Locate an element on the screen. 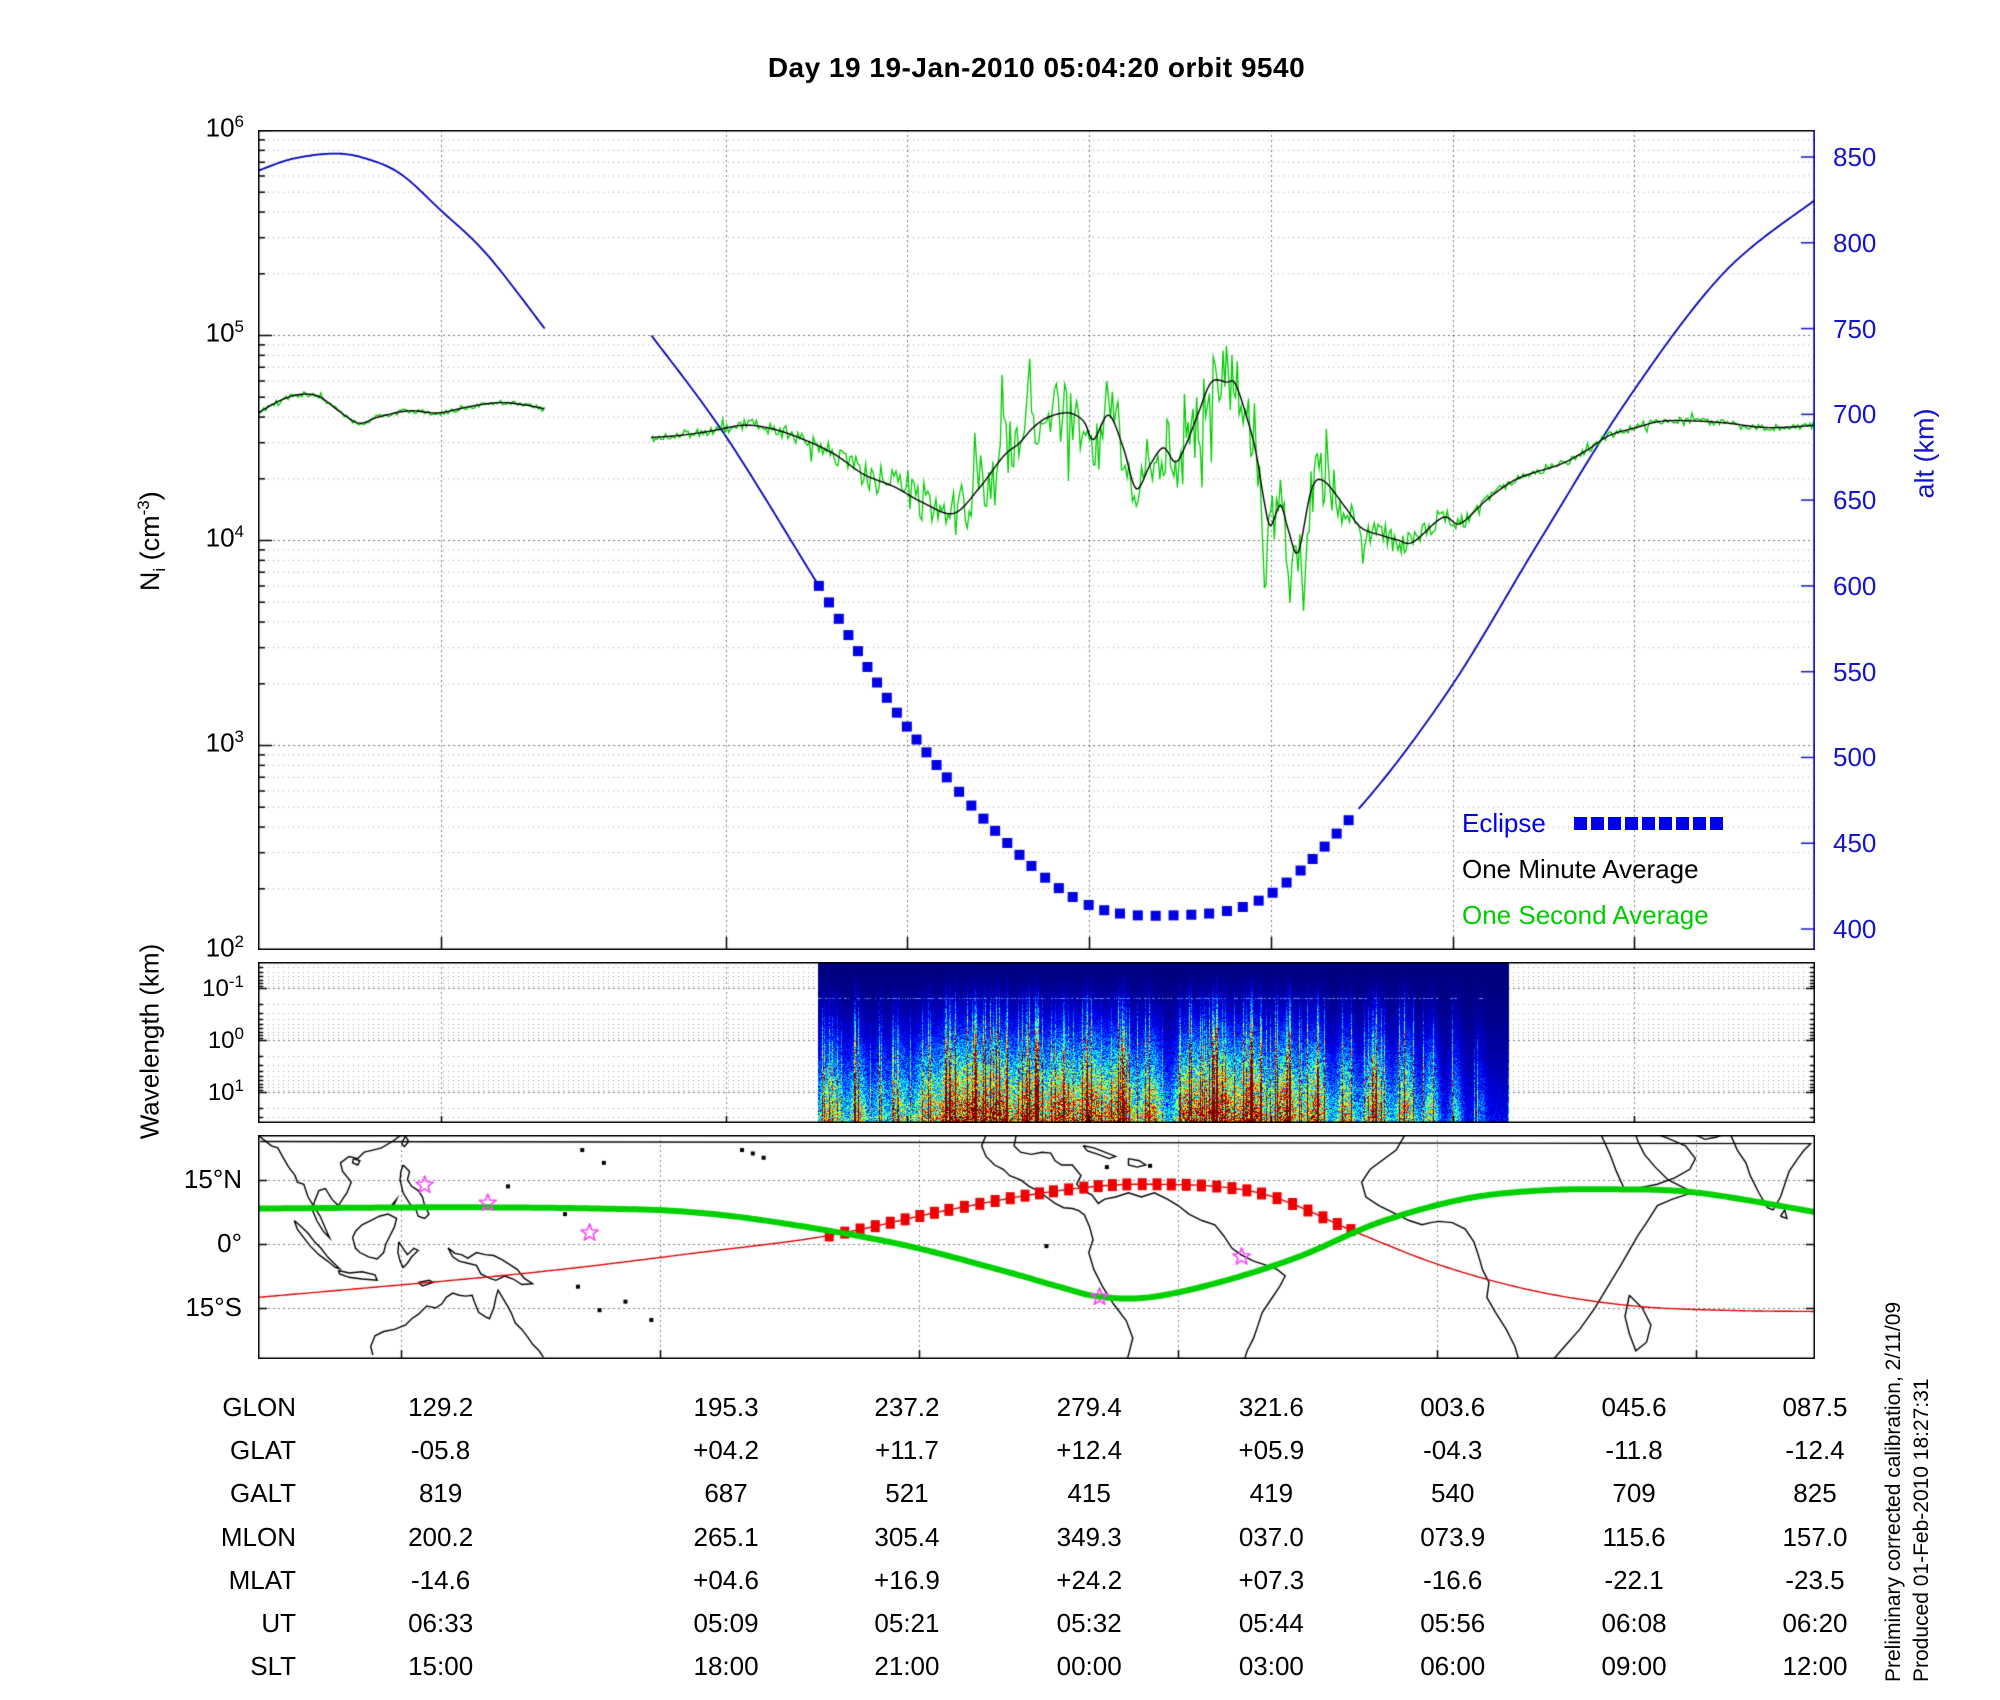 The width and height of the screenshot is (2000, 1700). table-cell: 05:09 is located at coordinates (726, 1623).